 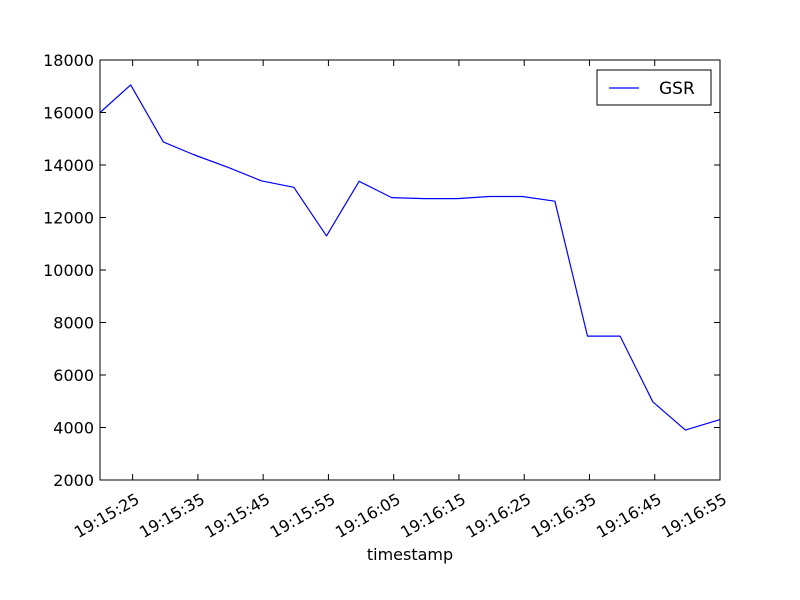 I want to click on y-tick-label: 10000, so click(x=68, y=270).